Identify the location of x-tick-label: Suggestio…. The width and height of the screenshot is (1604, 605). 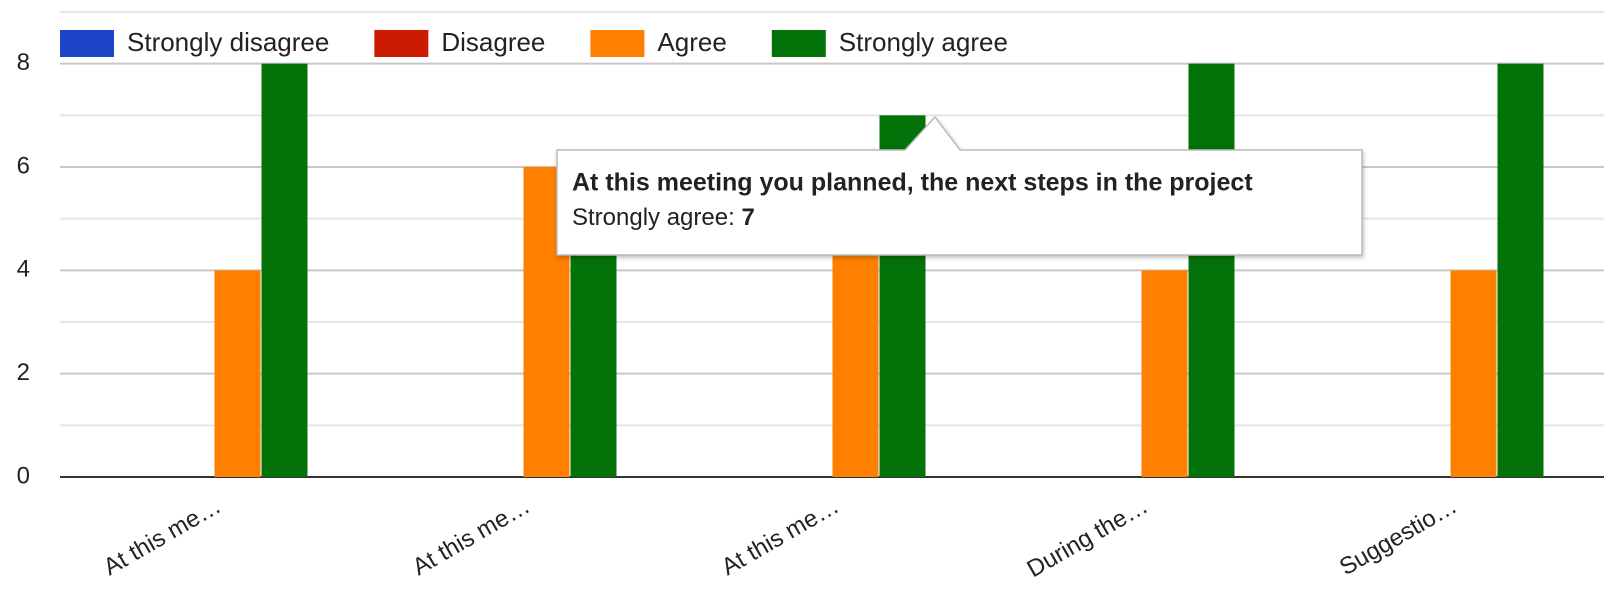
(1398, 536).